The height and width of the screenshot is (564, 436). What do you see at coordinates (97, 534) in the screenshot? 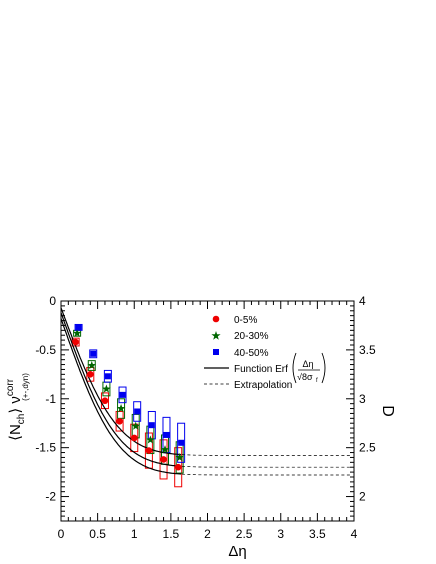
I see `x-tick-label: 0.5` at bounding box center [97, 534].